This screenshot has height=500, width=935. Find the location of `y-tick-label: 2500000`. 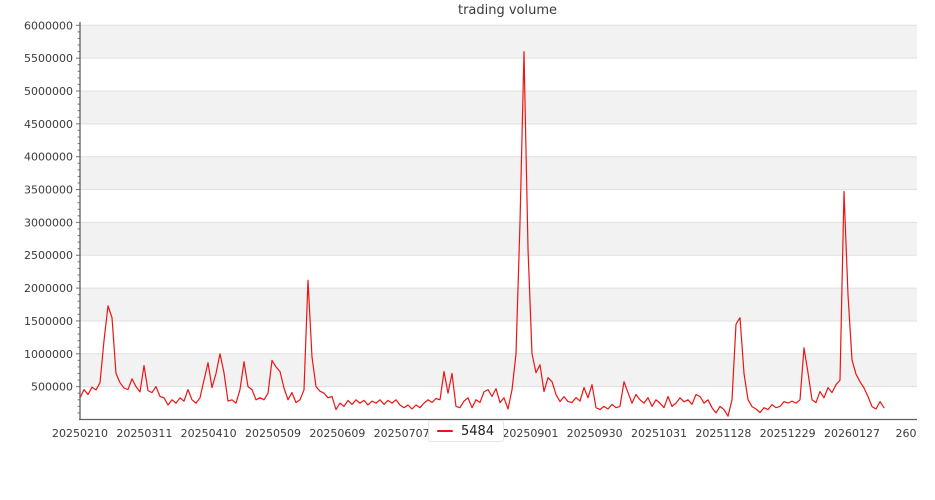

y-tick-label: 2500000 is located at coordinates (48, 255).